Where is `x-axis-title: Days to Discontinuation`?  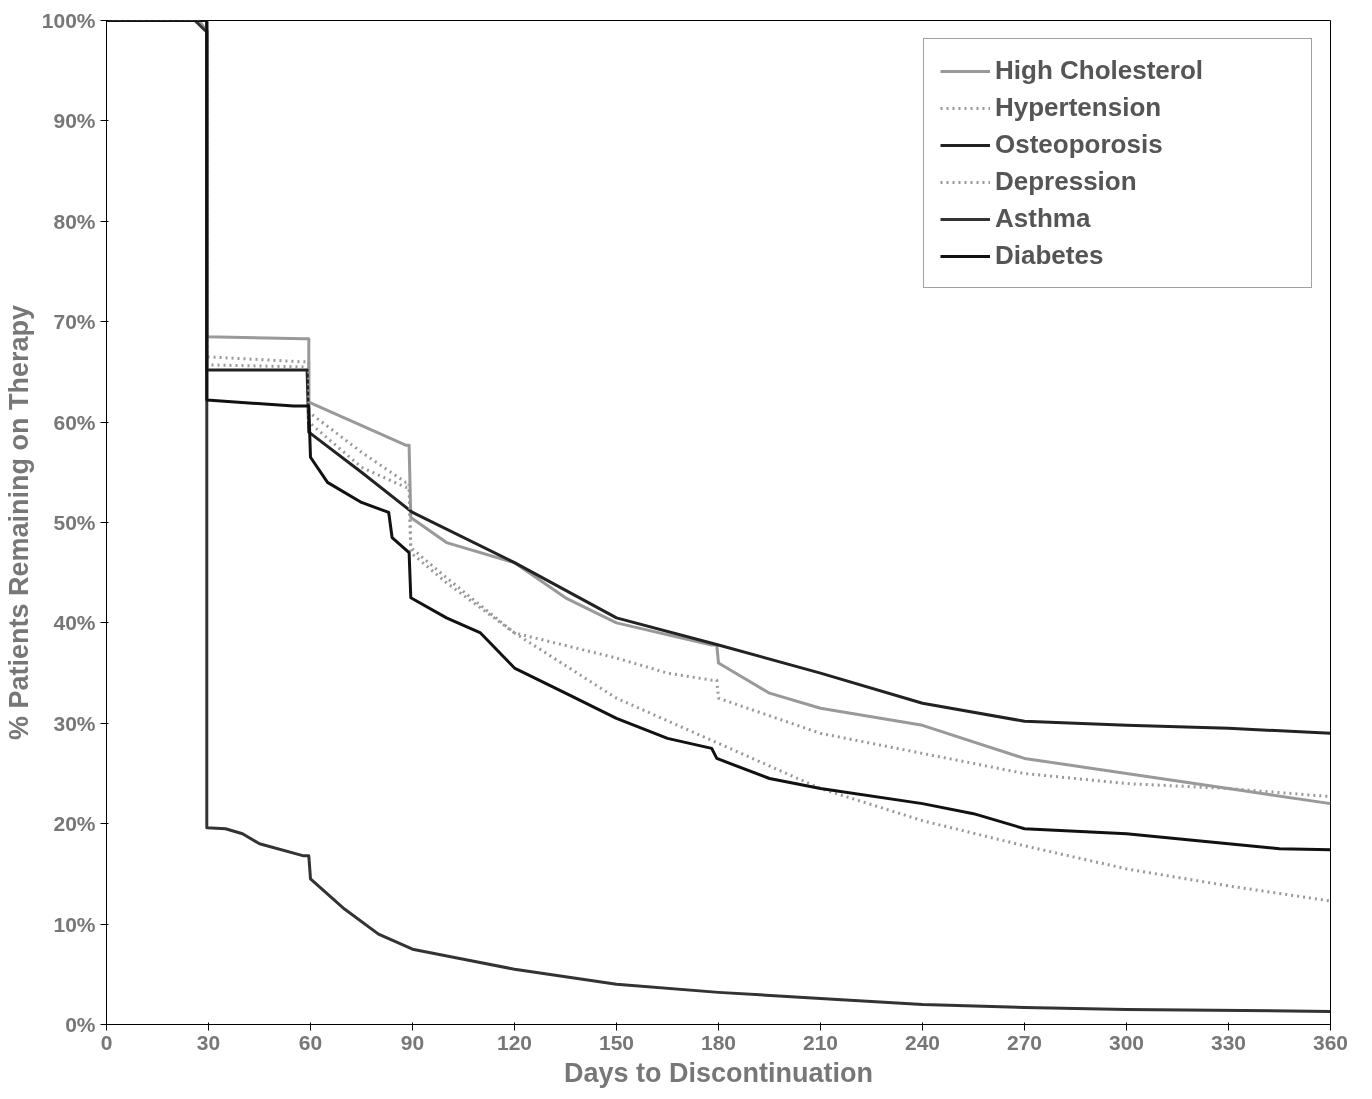
x-axis-title: Days to Discontinuation is located at coordinates (718, 1072).